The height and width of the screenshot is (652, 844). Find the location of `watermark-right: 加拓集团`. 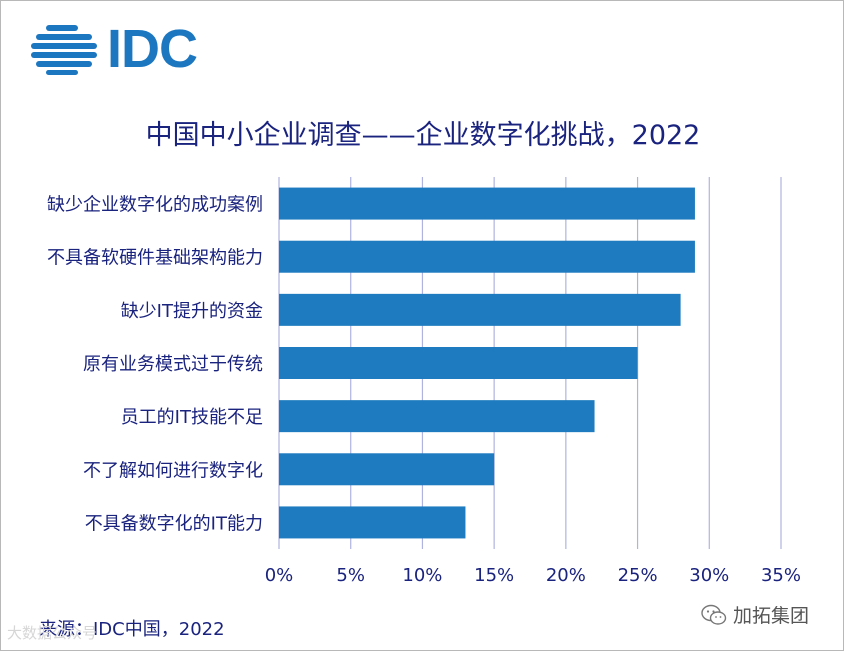

watermark-right: 加拓集团 is located at coordinates (755, 614).